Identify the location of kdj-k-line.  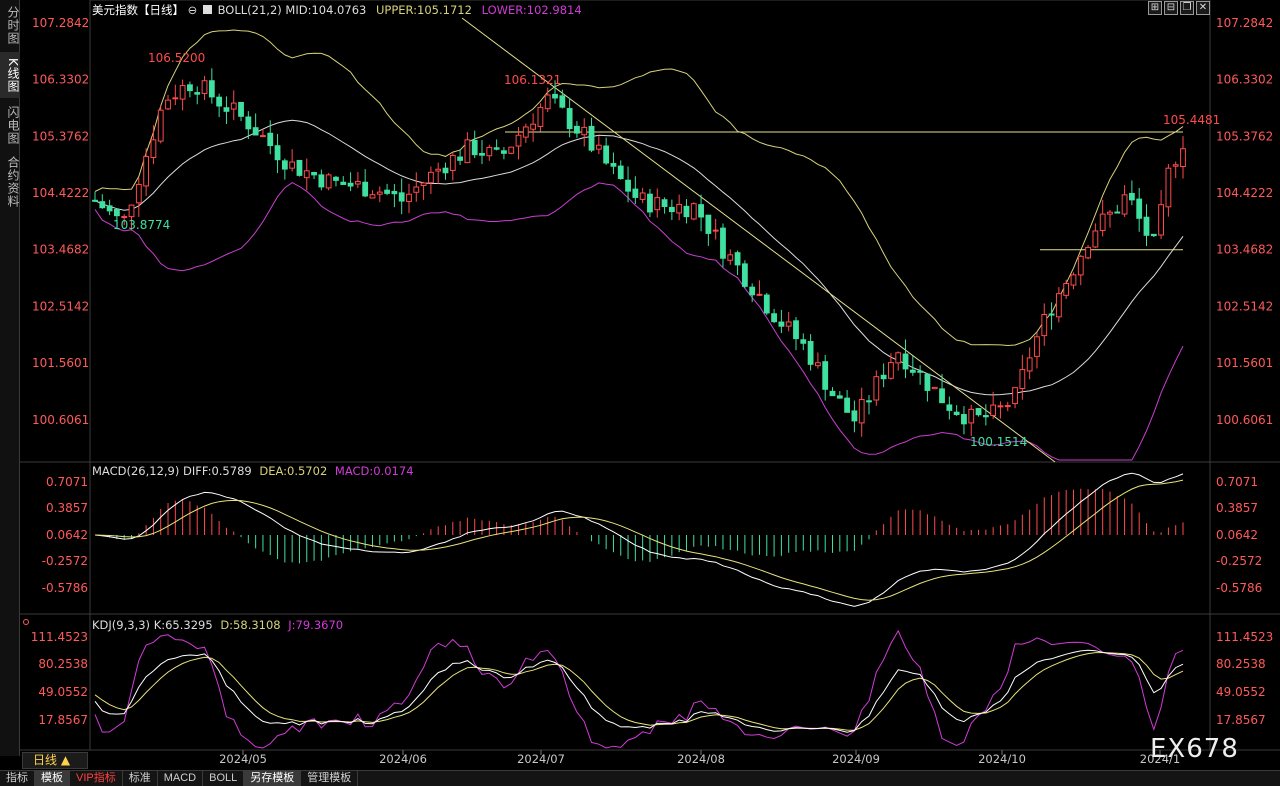
(639, 691).